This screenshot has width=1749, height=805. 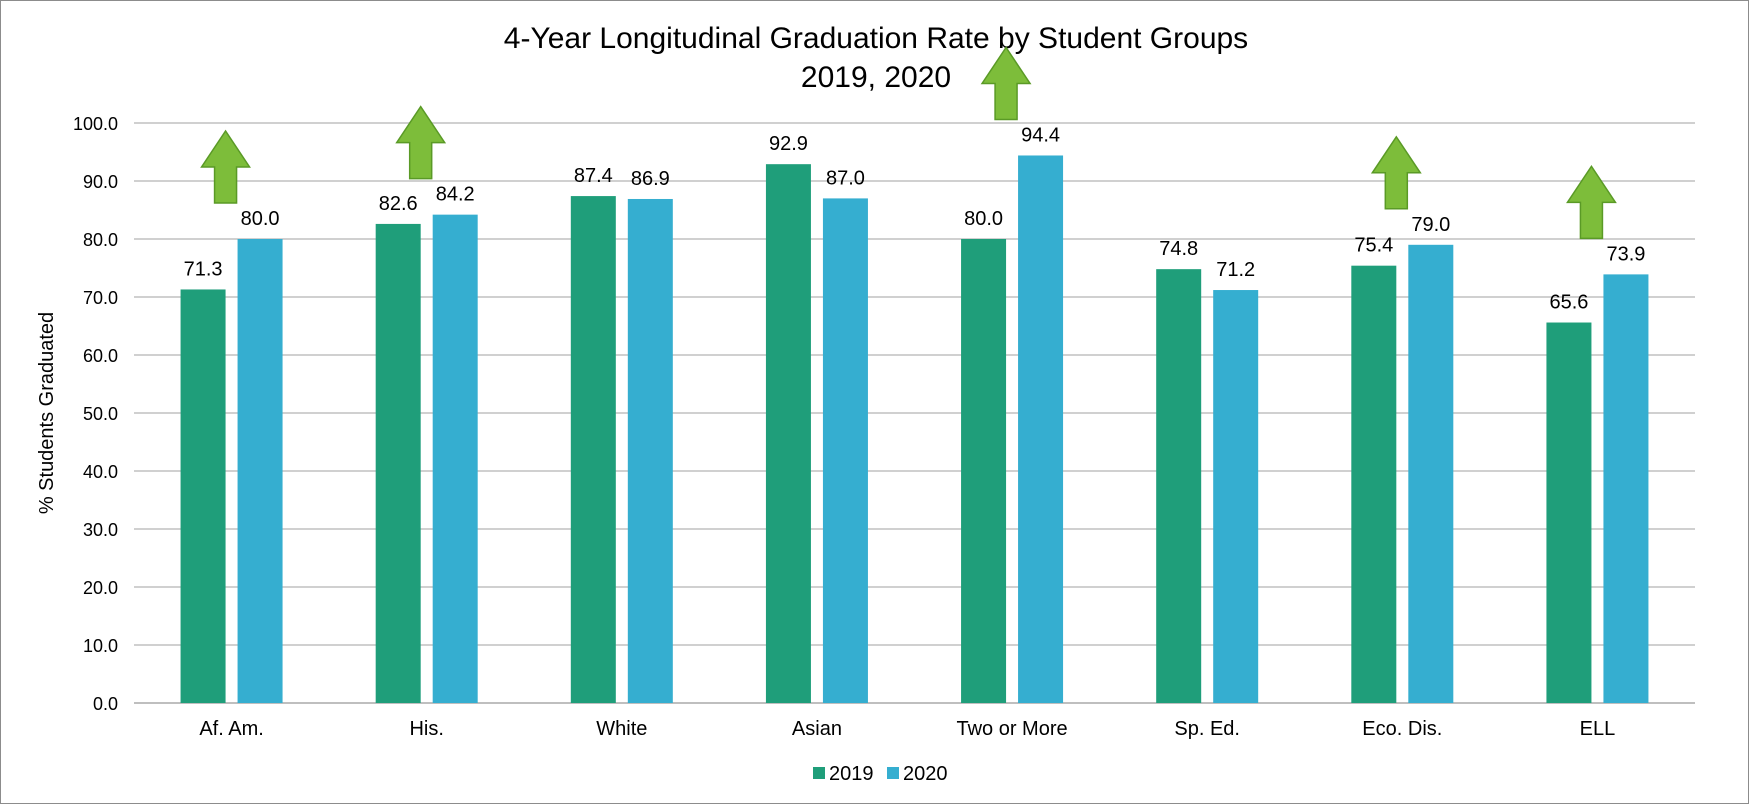 What do you see at coordinates (100, 472) in the screenshot?
I see `y-tick-label: 40.0` at bounding box center [100, 472].